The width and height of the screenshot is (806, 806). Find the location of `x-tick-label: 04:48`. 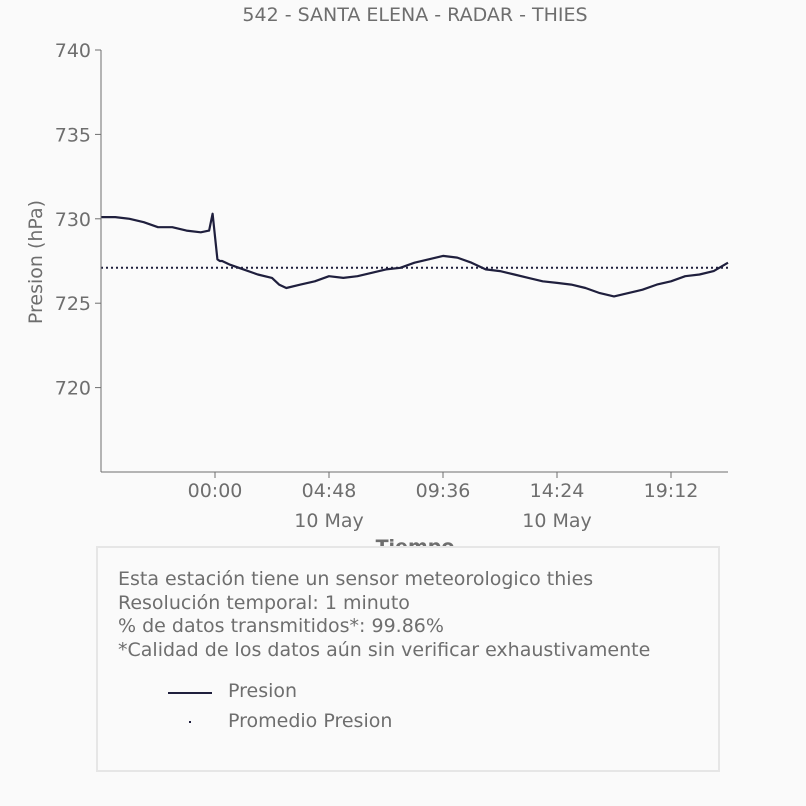

x-tick-label: 04:48 is located at coordinates (329, 491).